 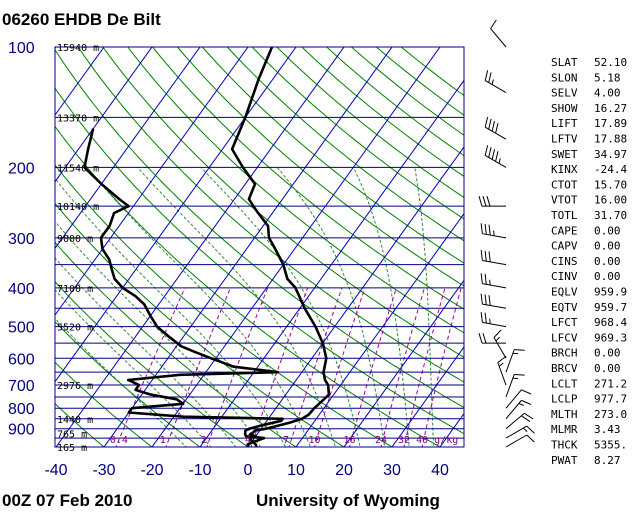 I want to click on index-name: CINV, so click(x=564, y=276).